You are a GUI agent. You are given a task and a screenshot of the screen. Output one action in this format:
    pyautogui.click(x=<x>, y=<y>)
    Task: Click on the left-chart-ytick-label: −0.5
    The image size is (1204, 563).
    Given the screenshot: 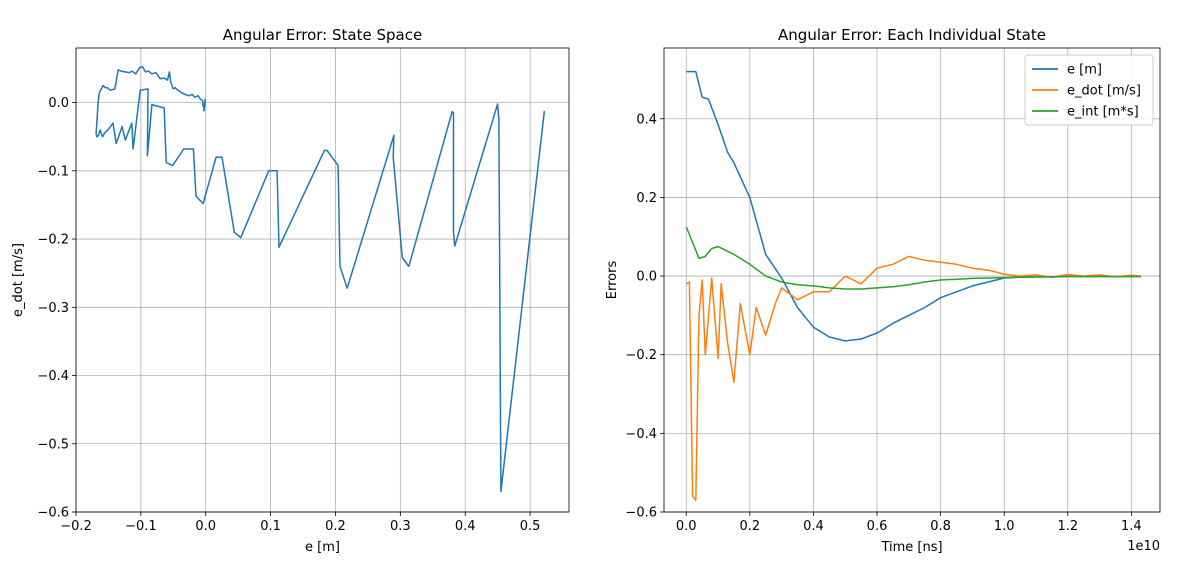 What is the action you would take?
    pyautogui.click(x=53, y=444)
    